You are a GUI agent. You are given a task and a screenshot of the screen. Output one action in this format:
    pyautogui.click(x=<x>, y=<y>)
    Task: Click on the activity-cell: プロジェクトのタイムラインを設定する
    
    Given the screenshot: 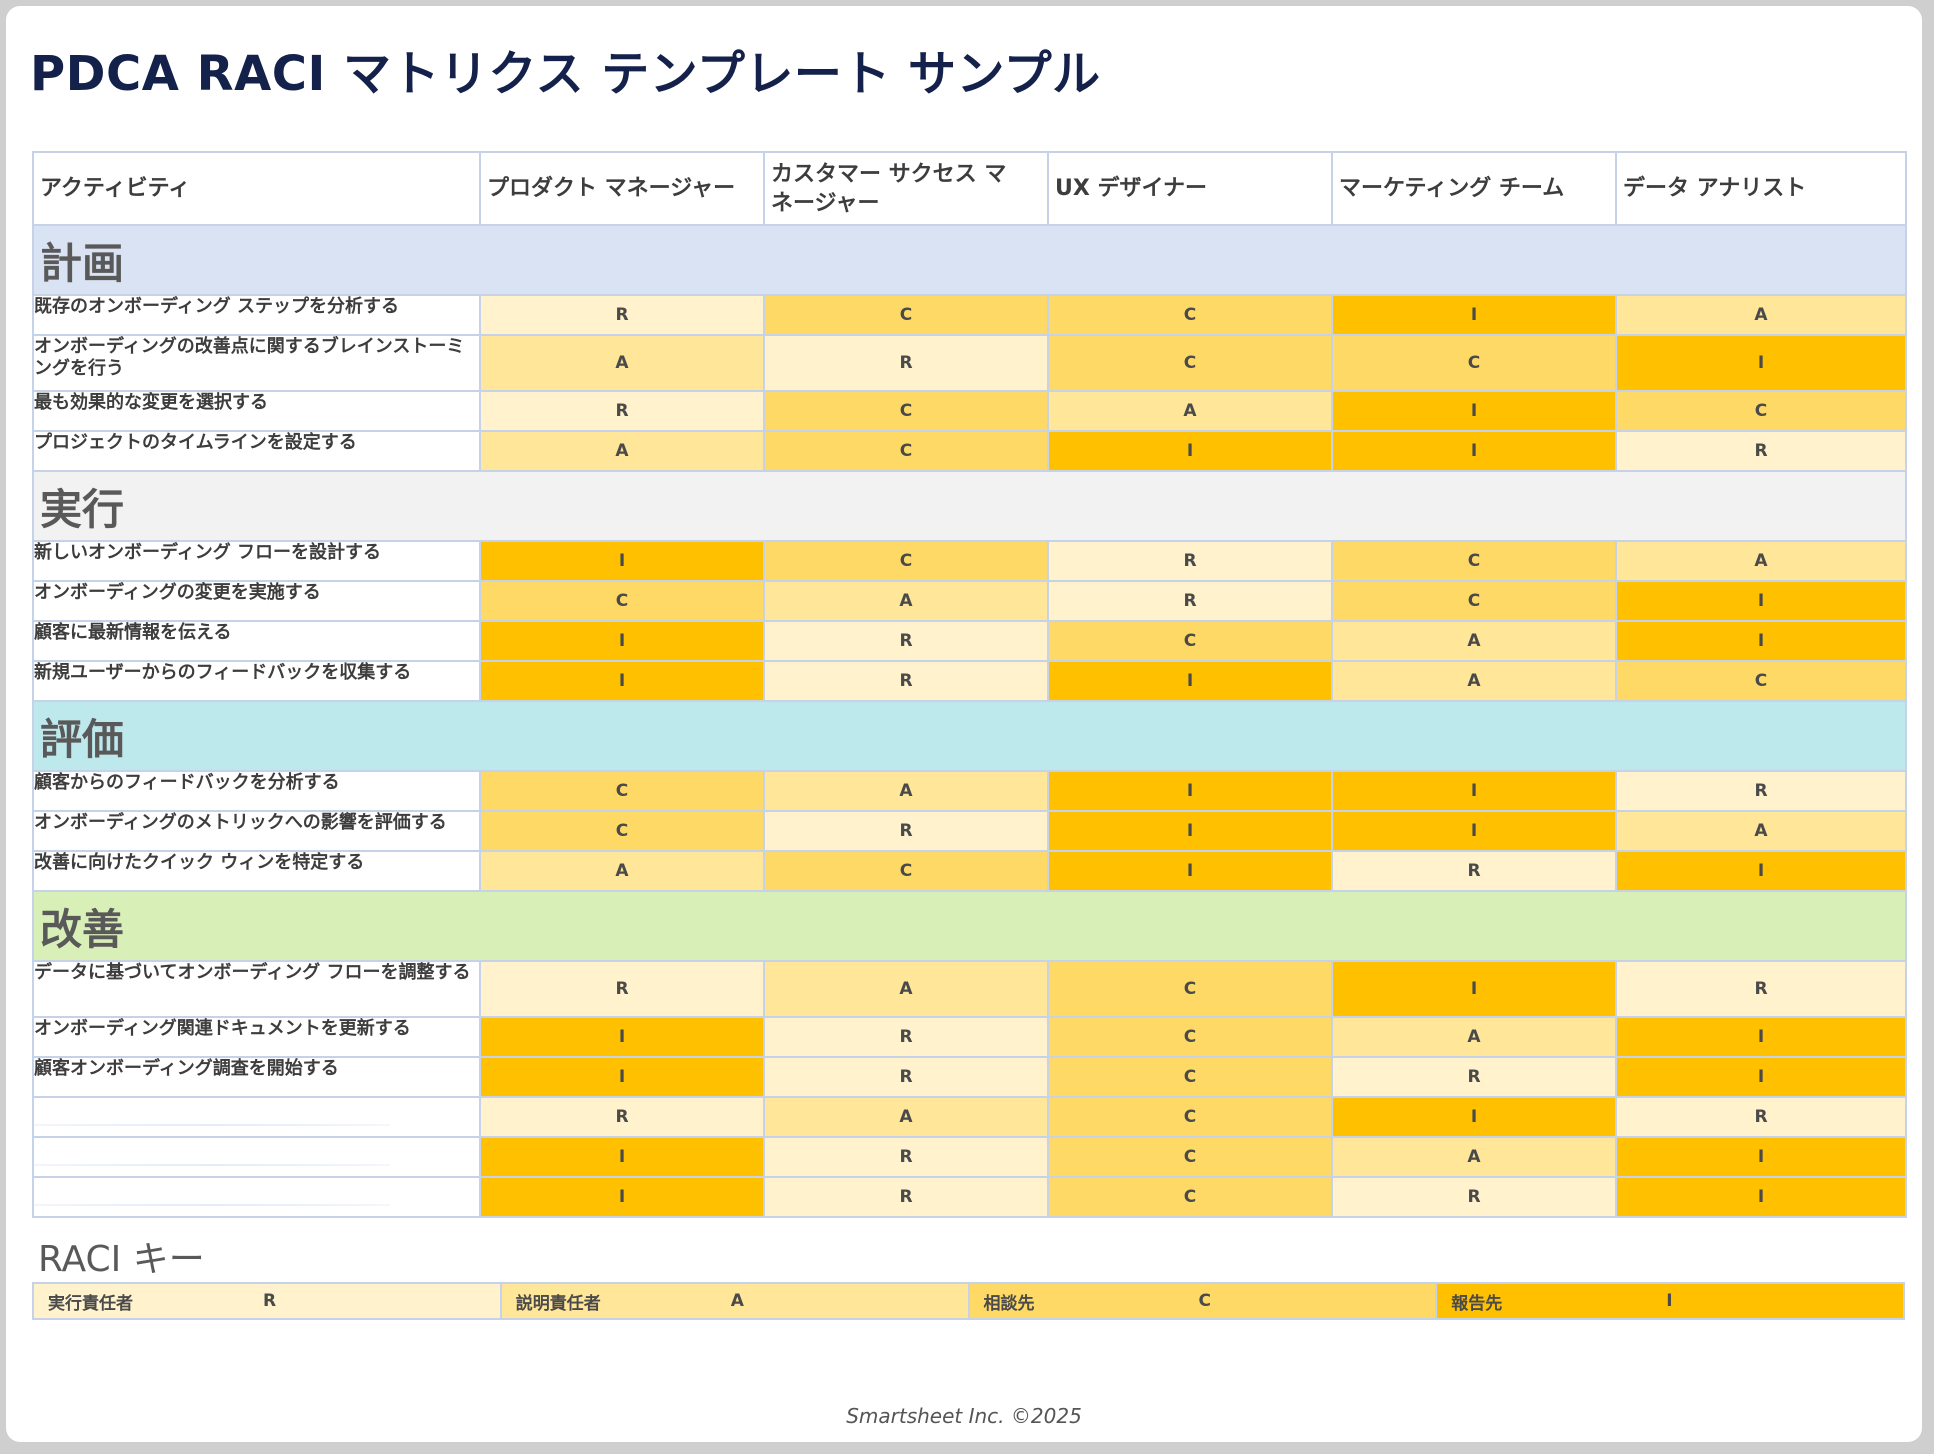 What is the action you would take?
    pyautogui.click(x=256, y=451)
    